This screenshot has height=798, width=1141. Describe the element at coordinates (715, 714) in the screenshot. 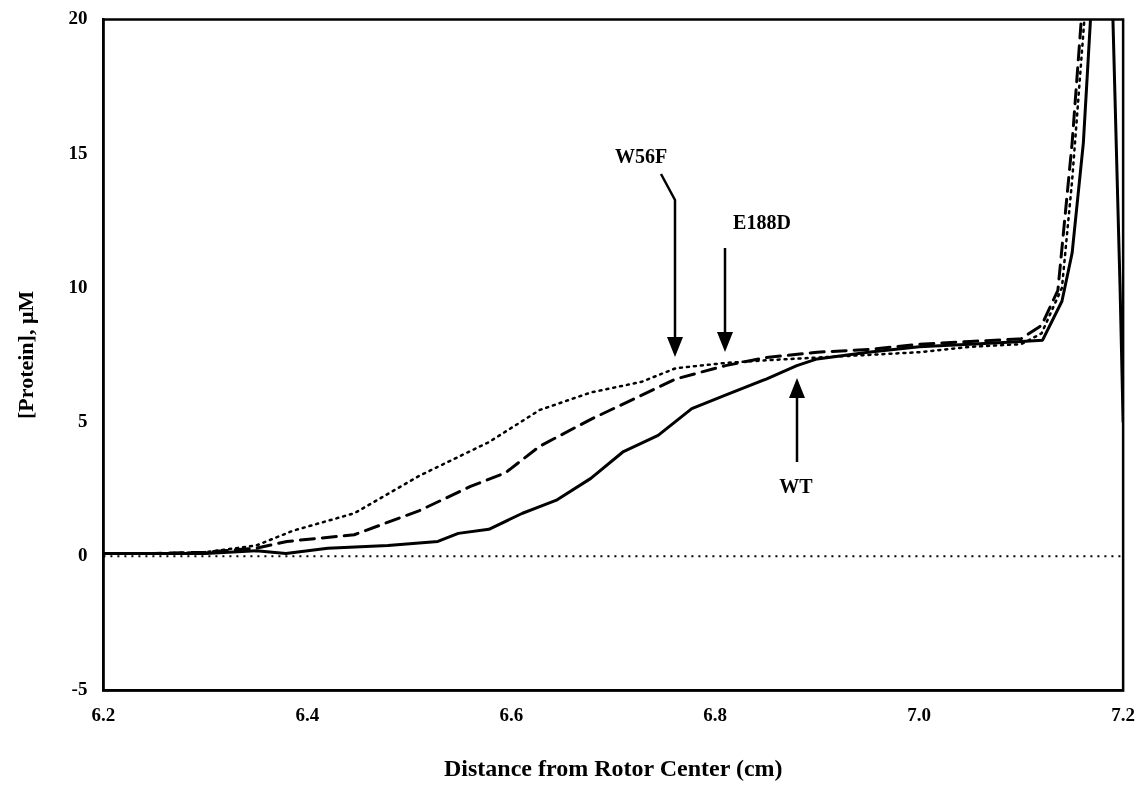

I see `x-tick-label: 6.8` at that location.